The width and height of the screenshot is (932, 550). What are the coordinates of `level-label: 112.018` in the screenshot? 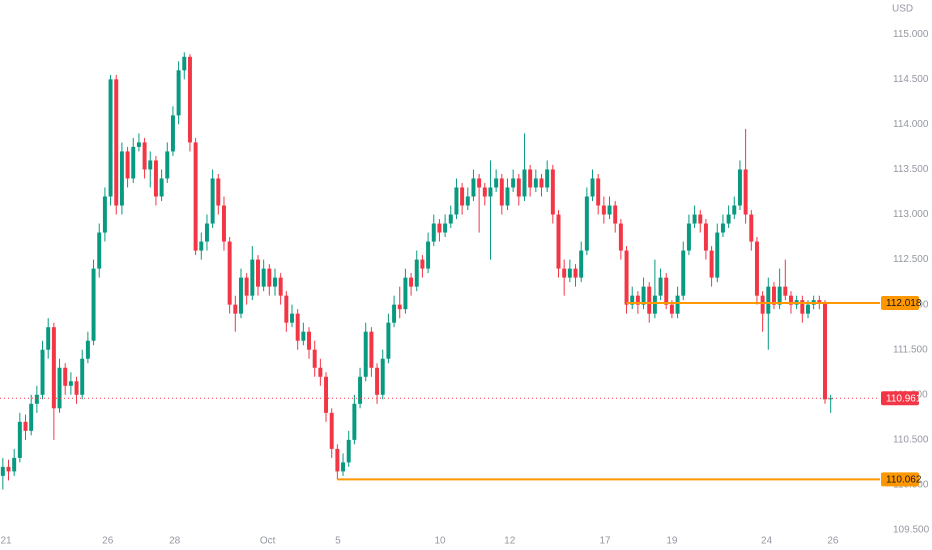 It's located at (904, 303).